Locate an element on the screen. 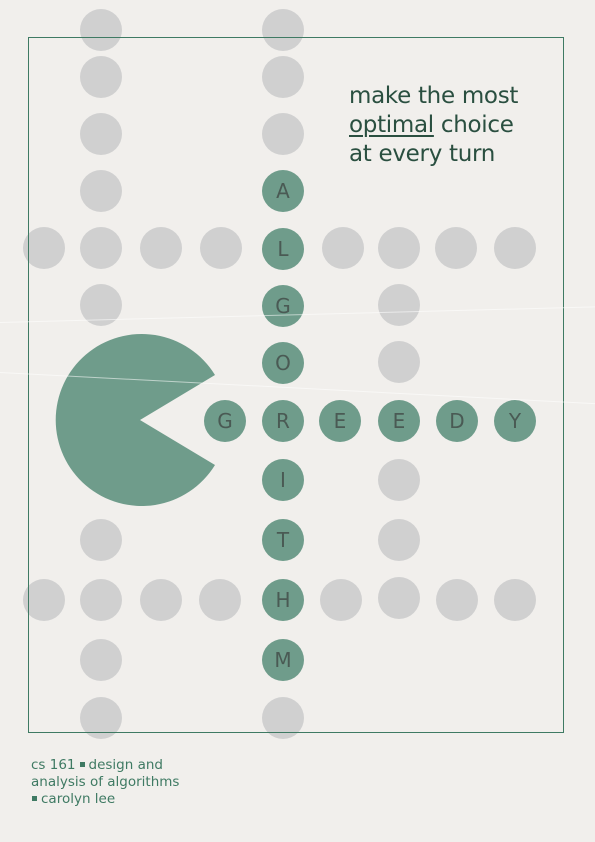 The image size is (595, 842). letter-tile-text: H is located at coordinates (282, 600).